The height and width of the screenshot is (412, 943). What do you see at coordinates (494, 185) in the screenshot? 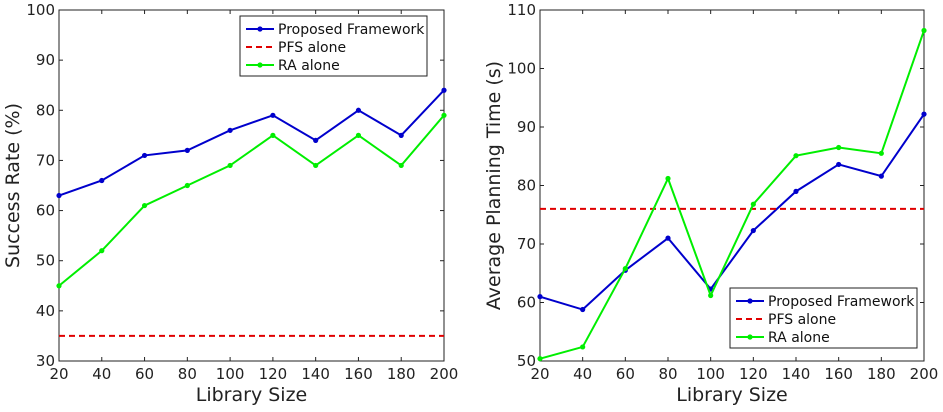
I see `y-axis-label: Average Planning Time (s)` at bounding box center [494, 185].